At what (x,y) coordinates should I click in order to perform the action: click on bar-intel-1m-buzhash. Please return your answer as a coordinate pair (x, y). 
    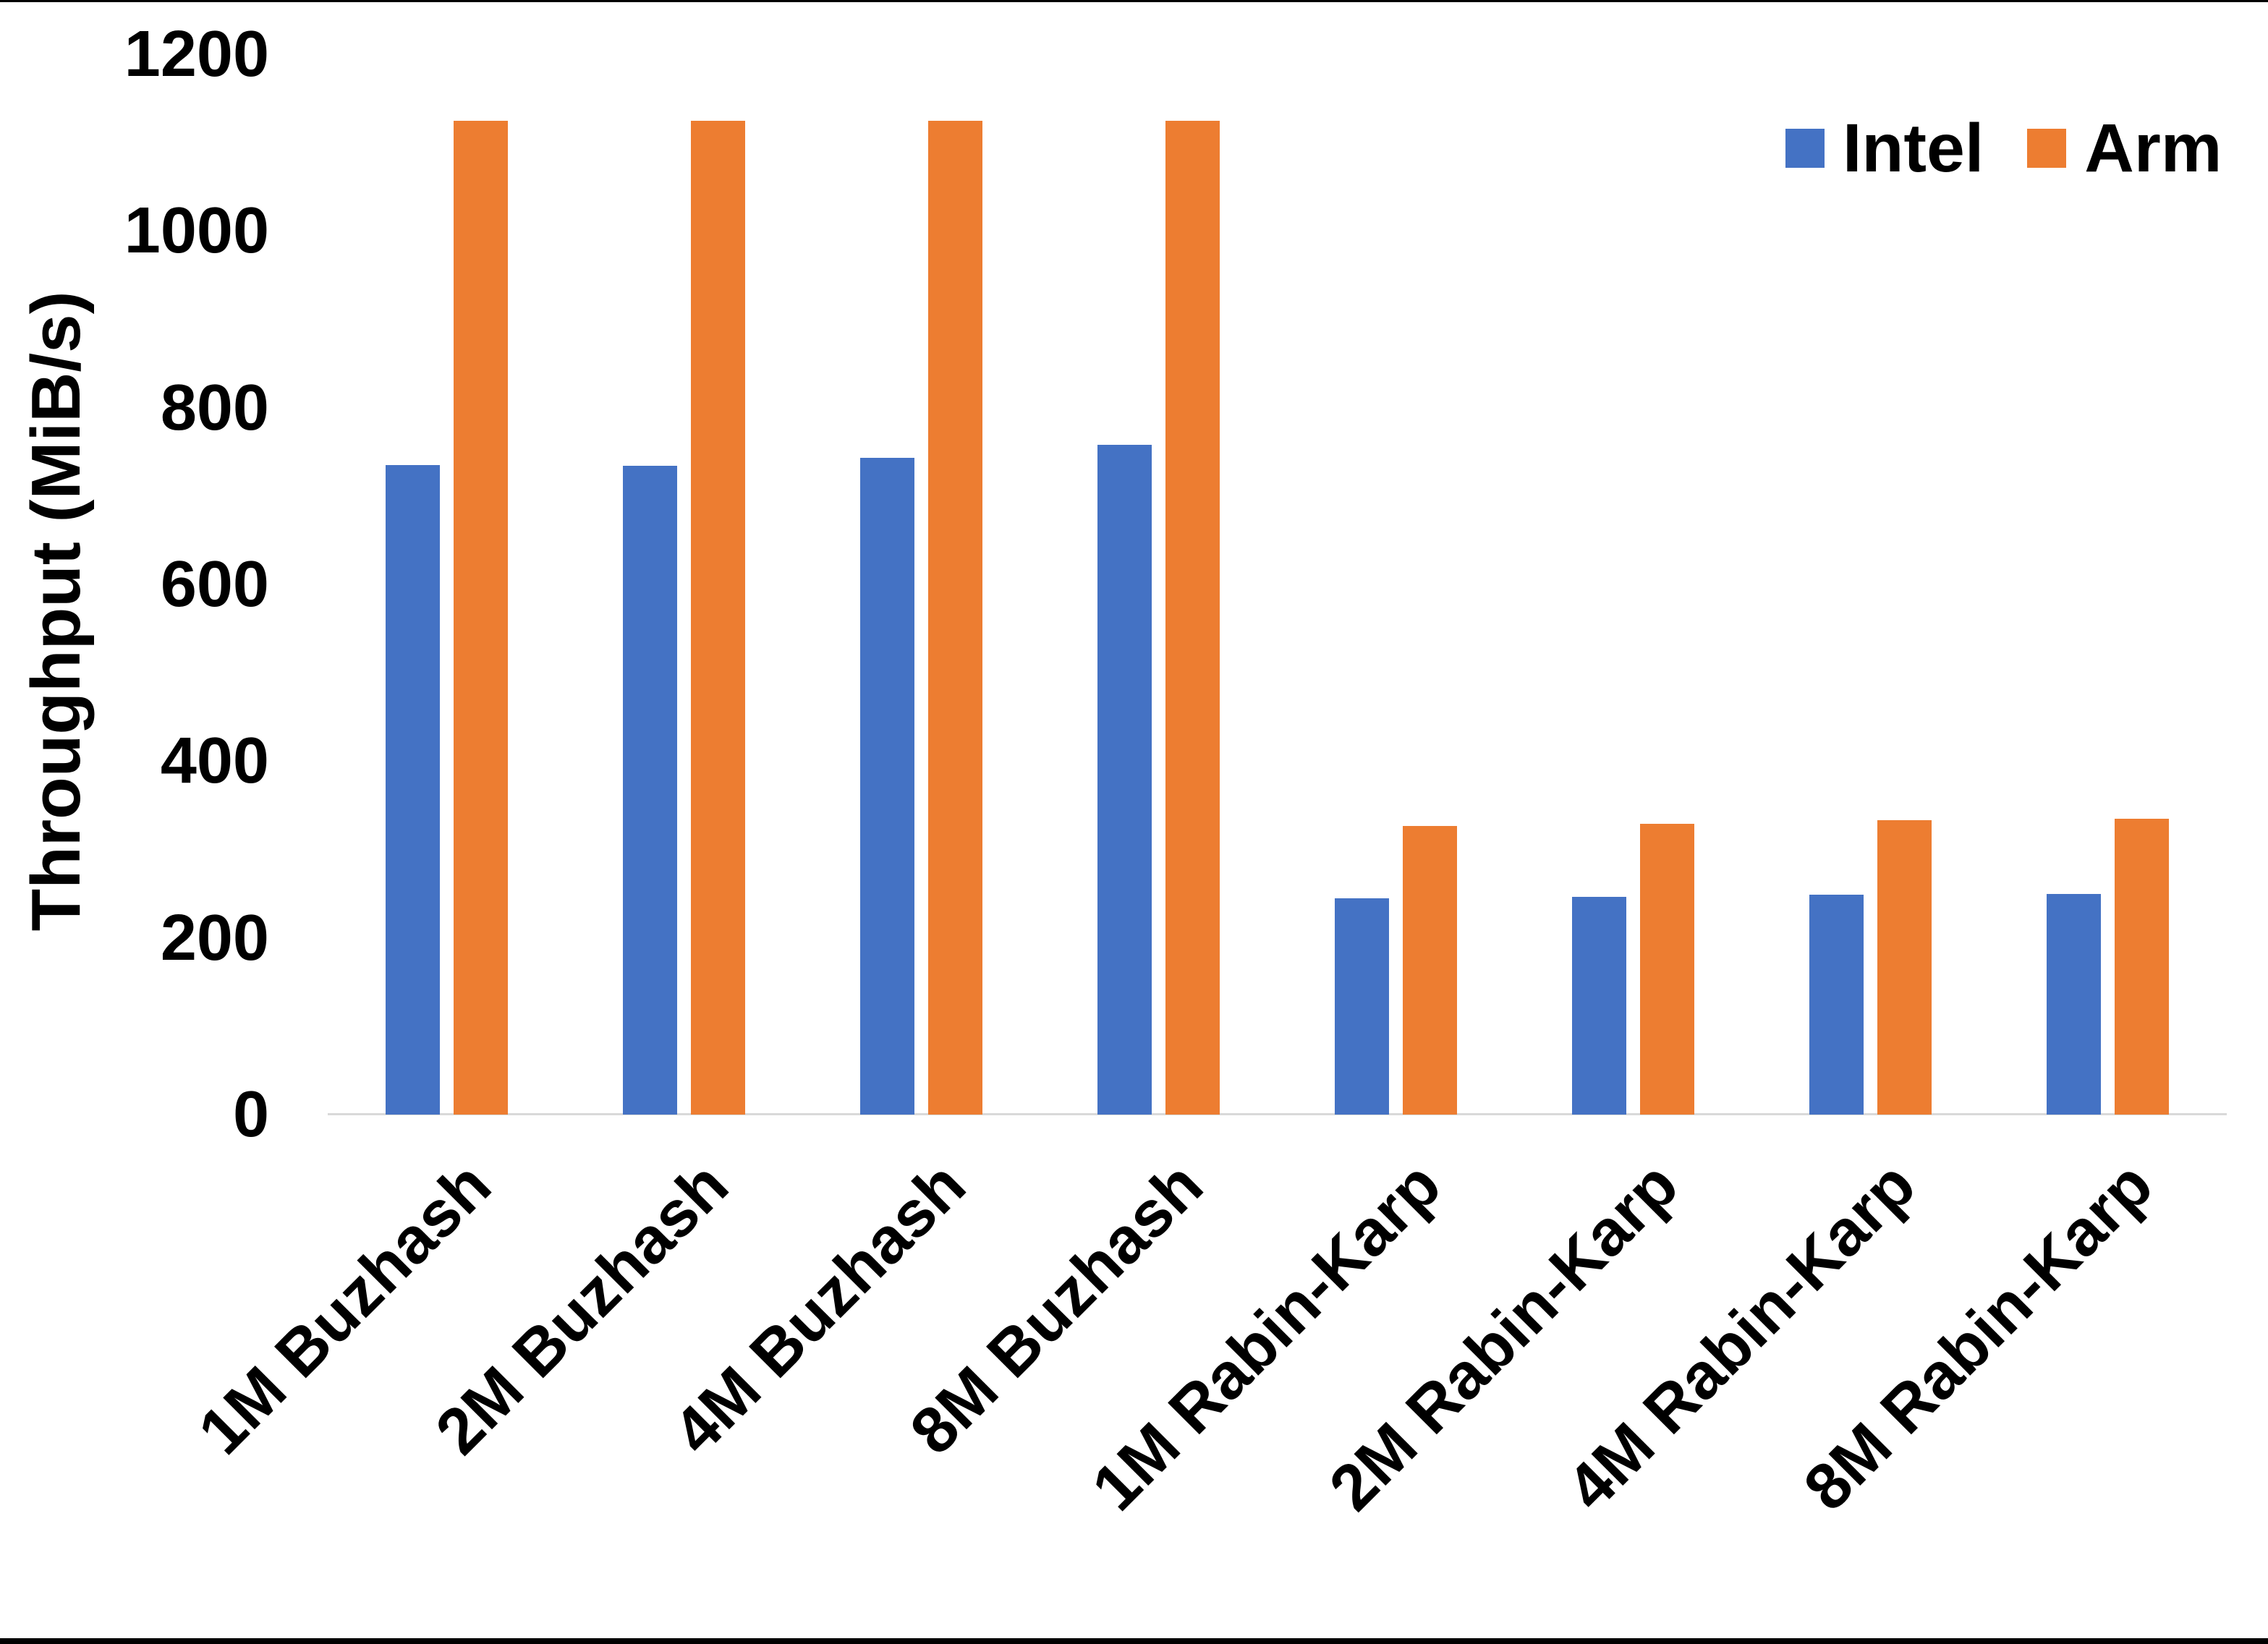
    Looking at the image, I should click on (412, 790).